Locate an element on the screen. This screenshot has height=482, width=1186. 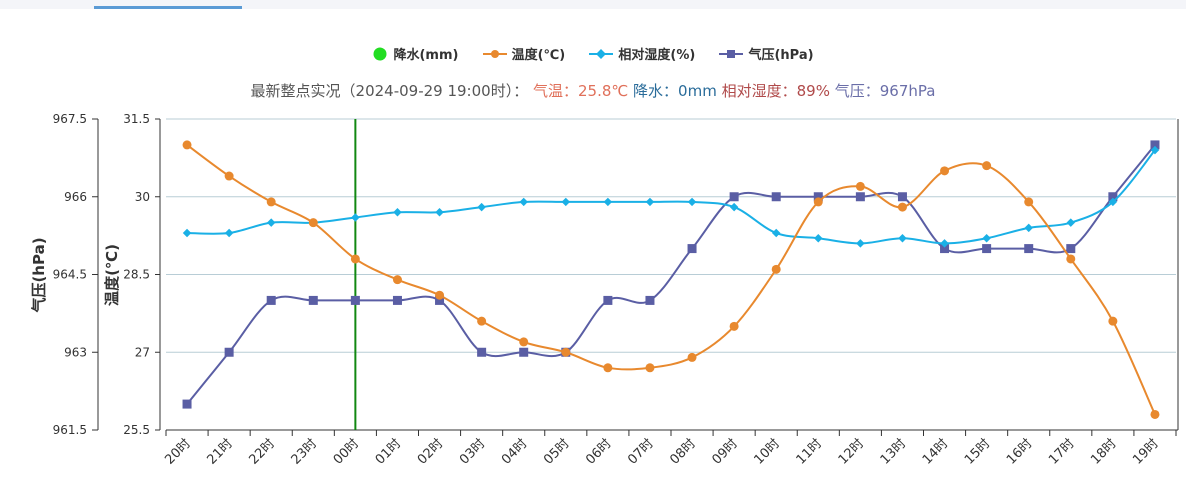
y-tick-label-temperature: 27 is located at coordinates (142, 352).